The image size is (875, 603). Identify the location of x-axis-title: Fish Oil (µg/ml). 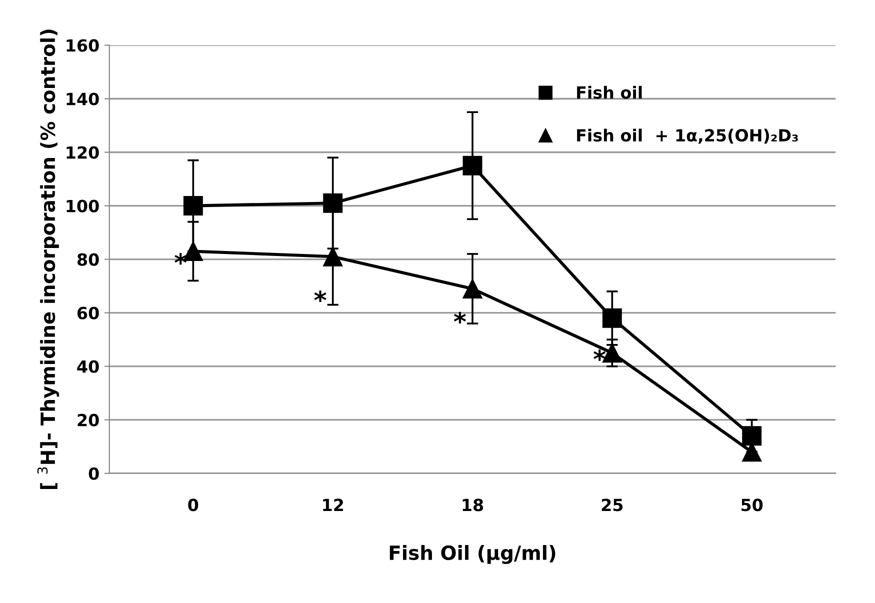
(473, 554).